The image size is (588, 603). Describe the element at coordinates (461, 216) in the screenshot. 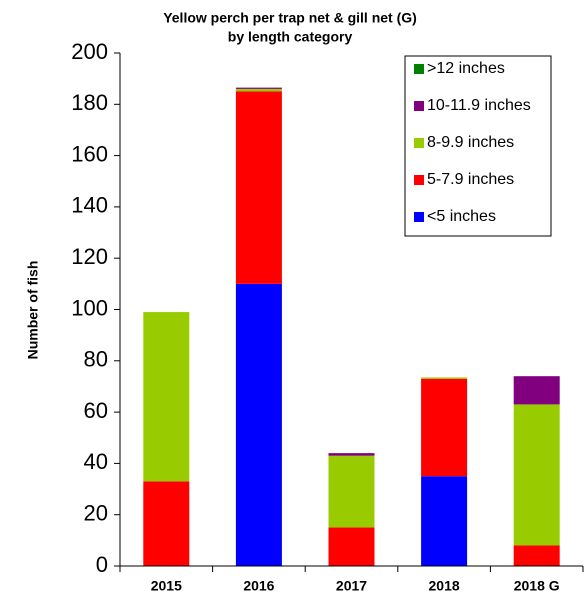

I see `legend-label: <5 inches` at that location.